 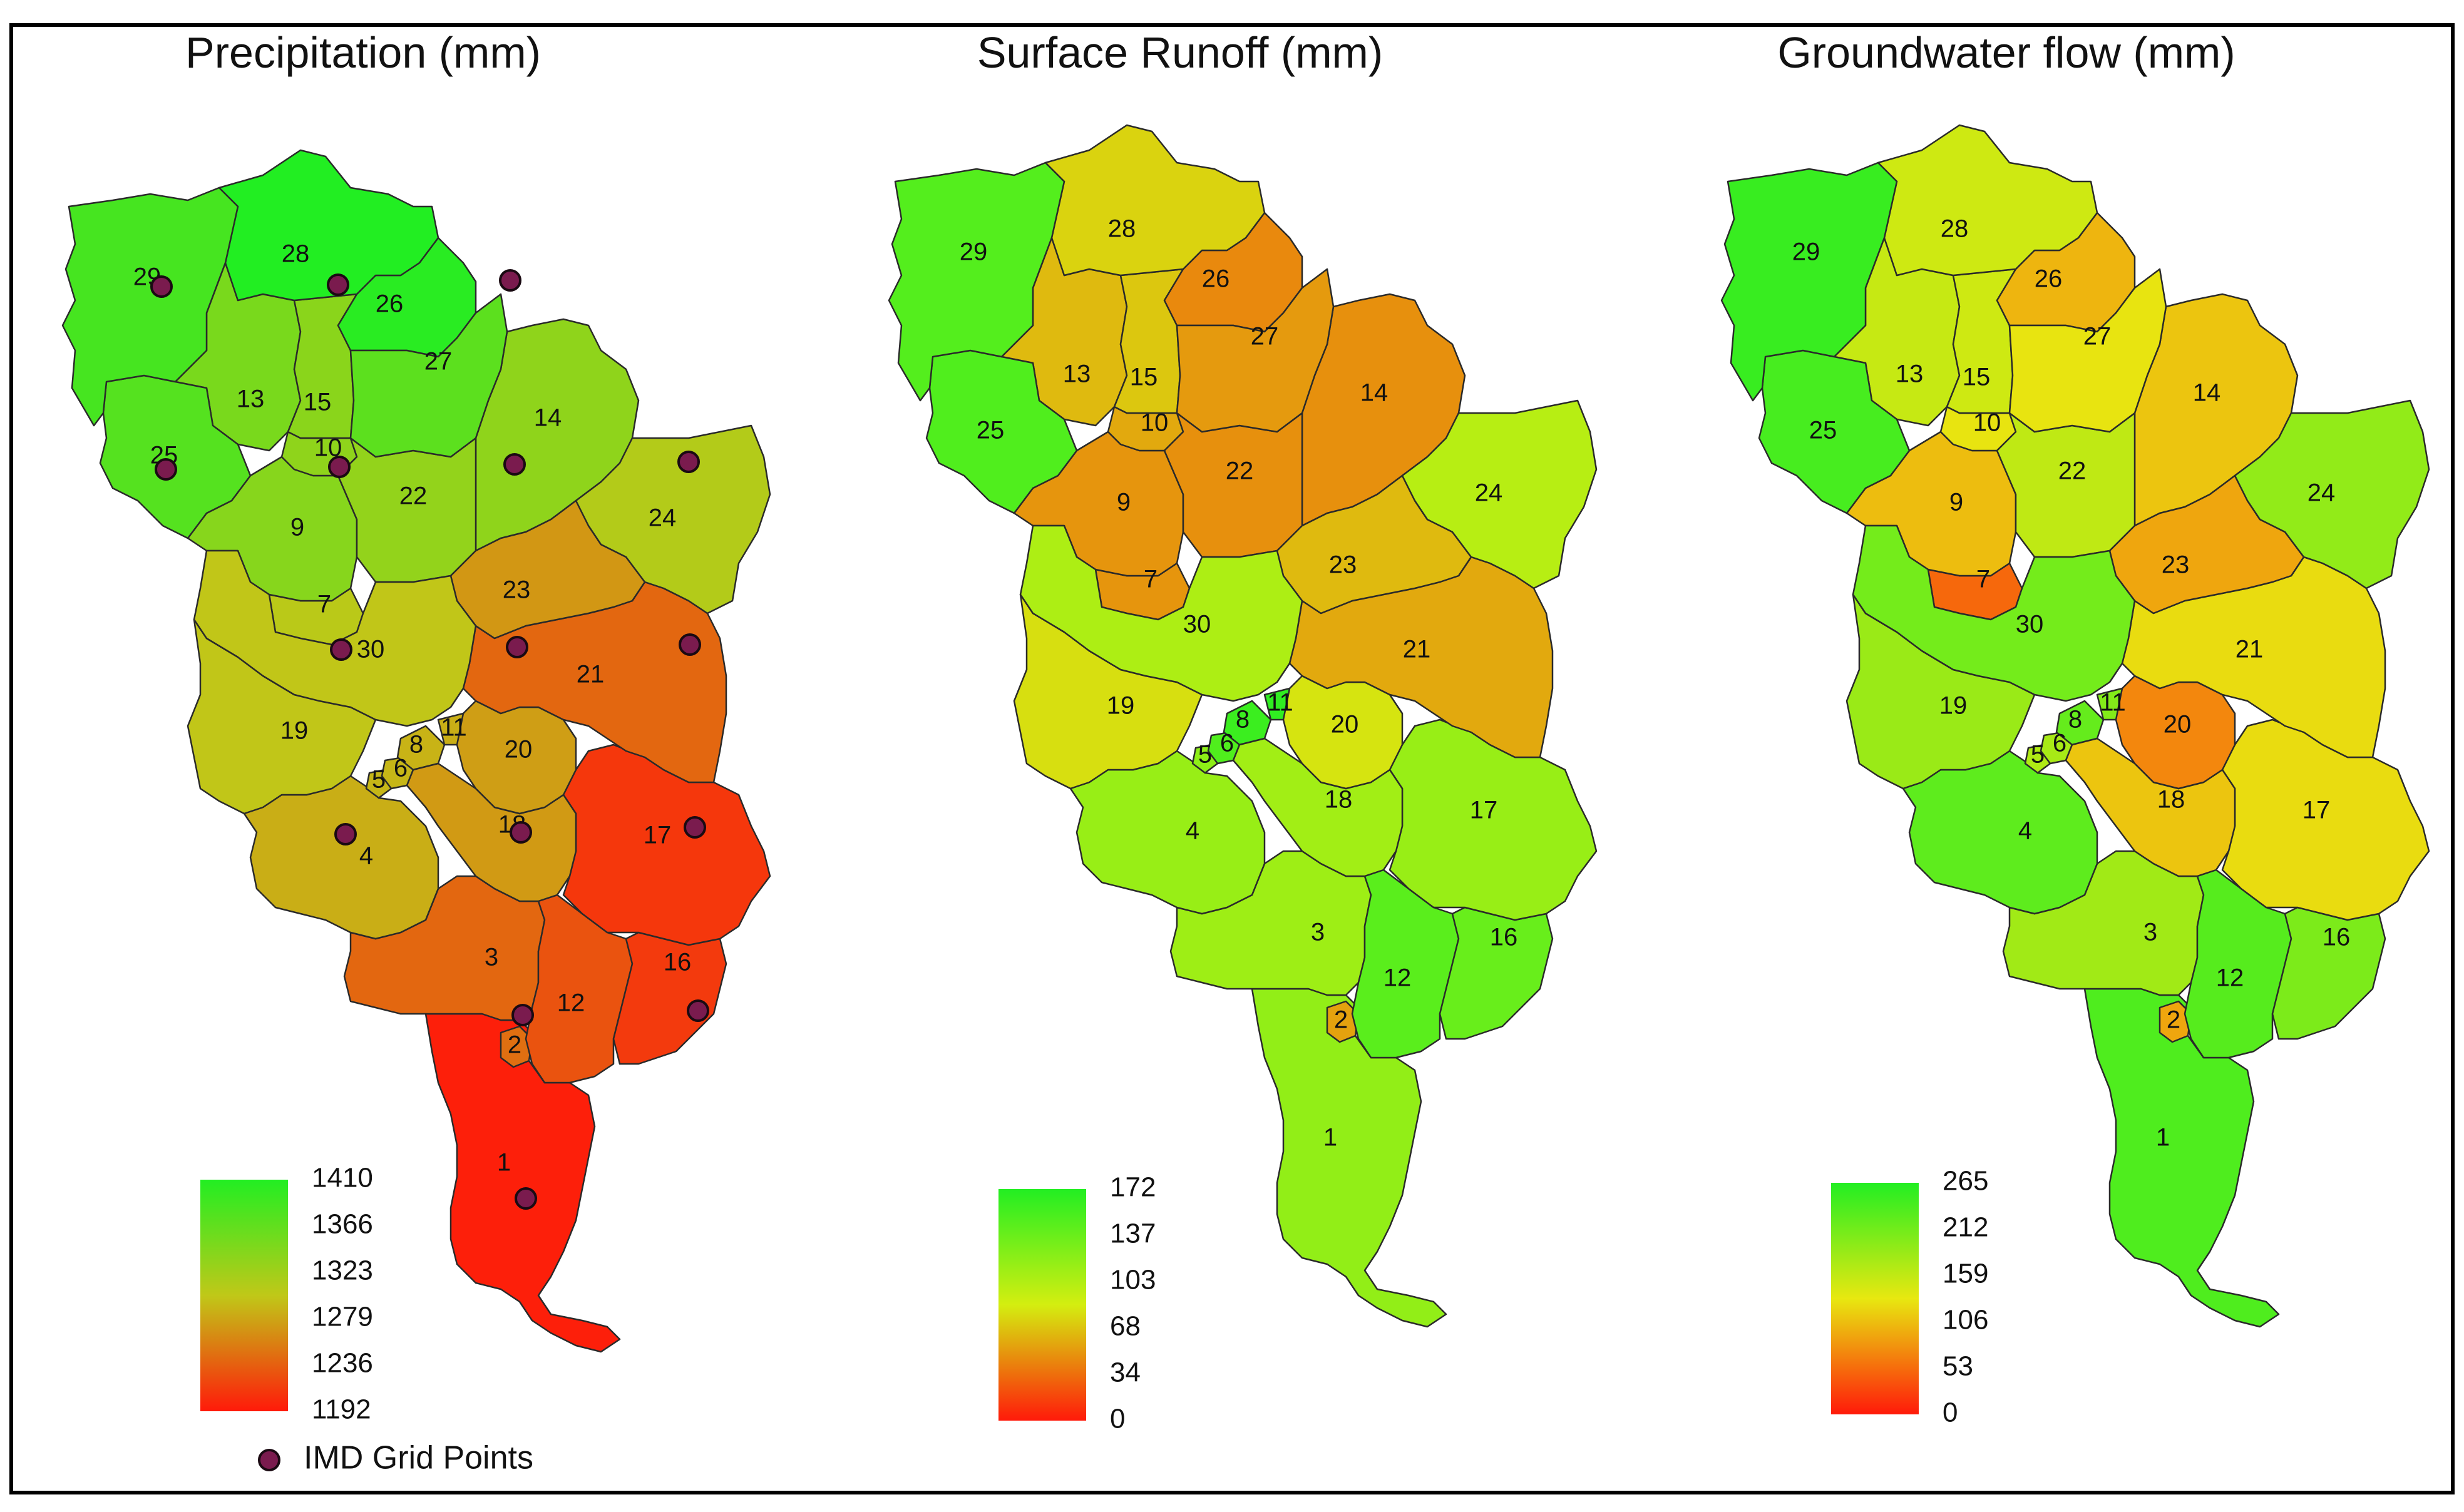 I want to click on legend-tick-label: 53, so click(x=1958, y=1366).